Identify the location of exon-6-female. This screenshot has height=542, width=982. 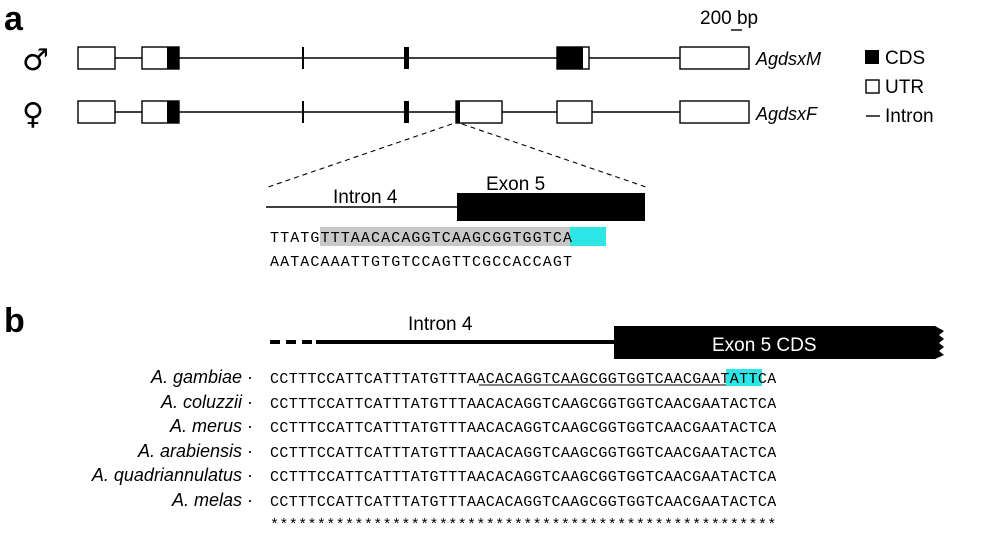
(574, 112).